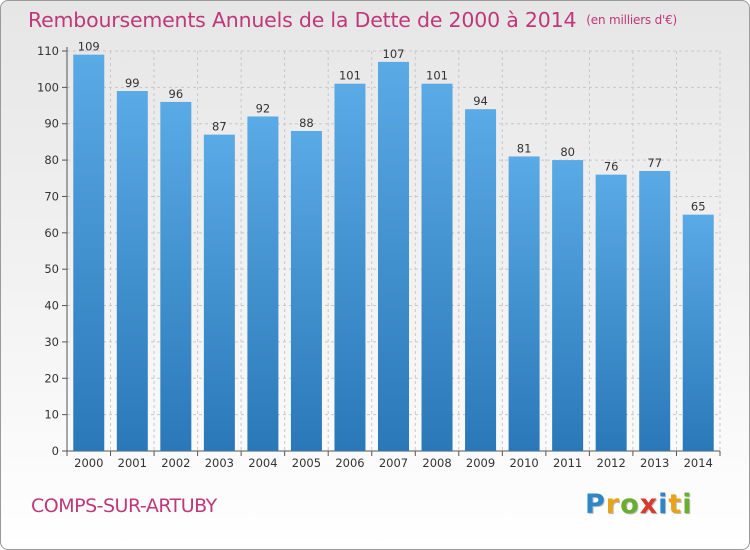 This screenshot has height=550, width=750. Describe the element at coordinates (89, 253) in the screenshot. I see `bar-2000` at that location.